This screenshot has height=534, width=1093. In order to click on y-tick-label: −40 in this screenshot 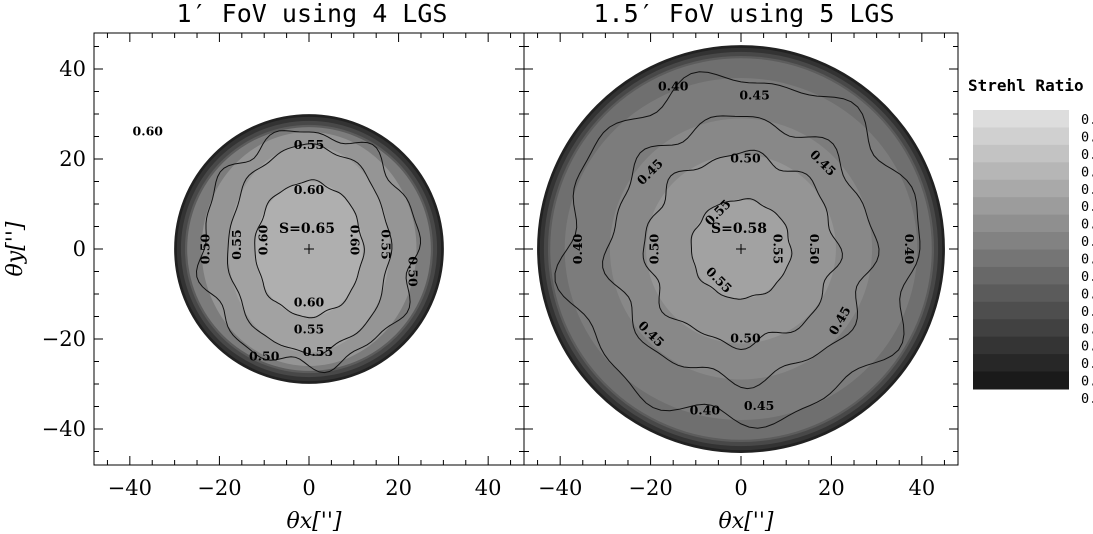, I will do `click(64, 429)`.